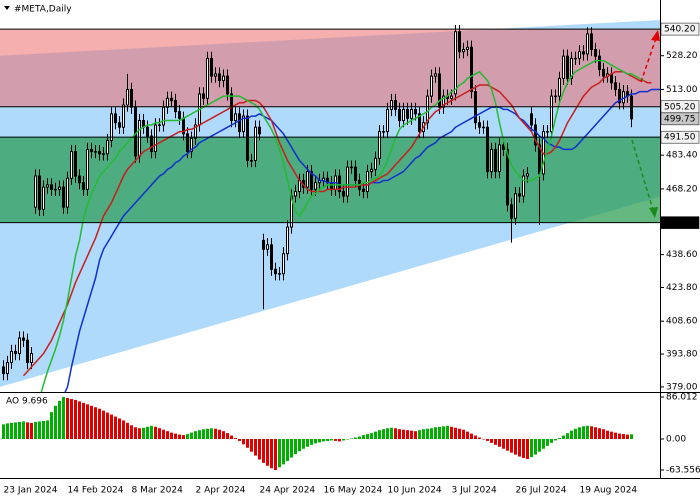  Describe the element at coordinates (642, 175) in the screenshot. I see `down-arrow` at that location.